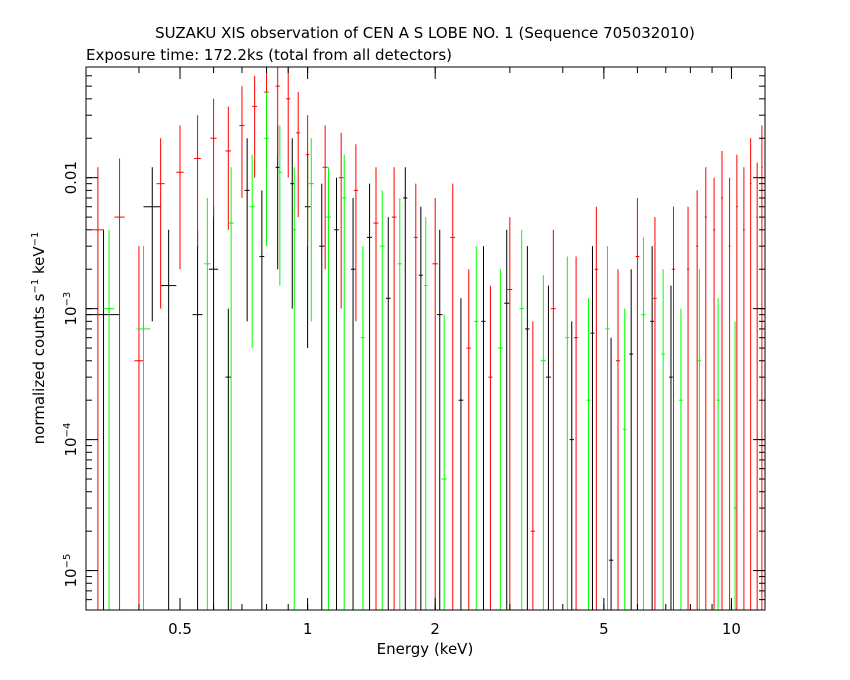 The width and height of the screenshot is (850, 680). What do you see at coordinates (435, 629) in the screenshot?
I see `x-tick-label: 2` at bounding box center [435, 629].